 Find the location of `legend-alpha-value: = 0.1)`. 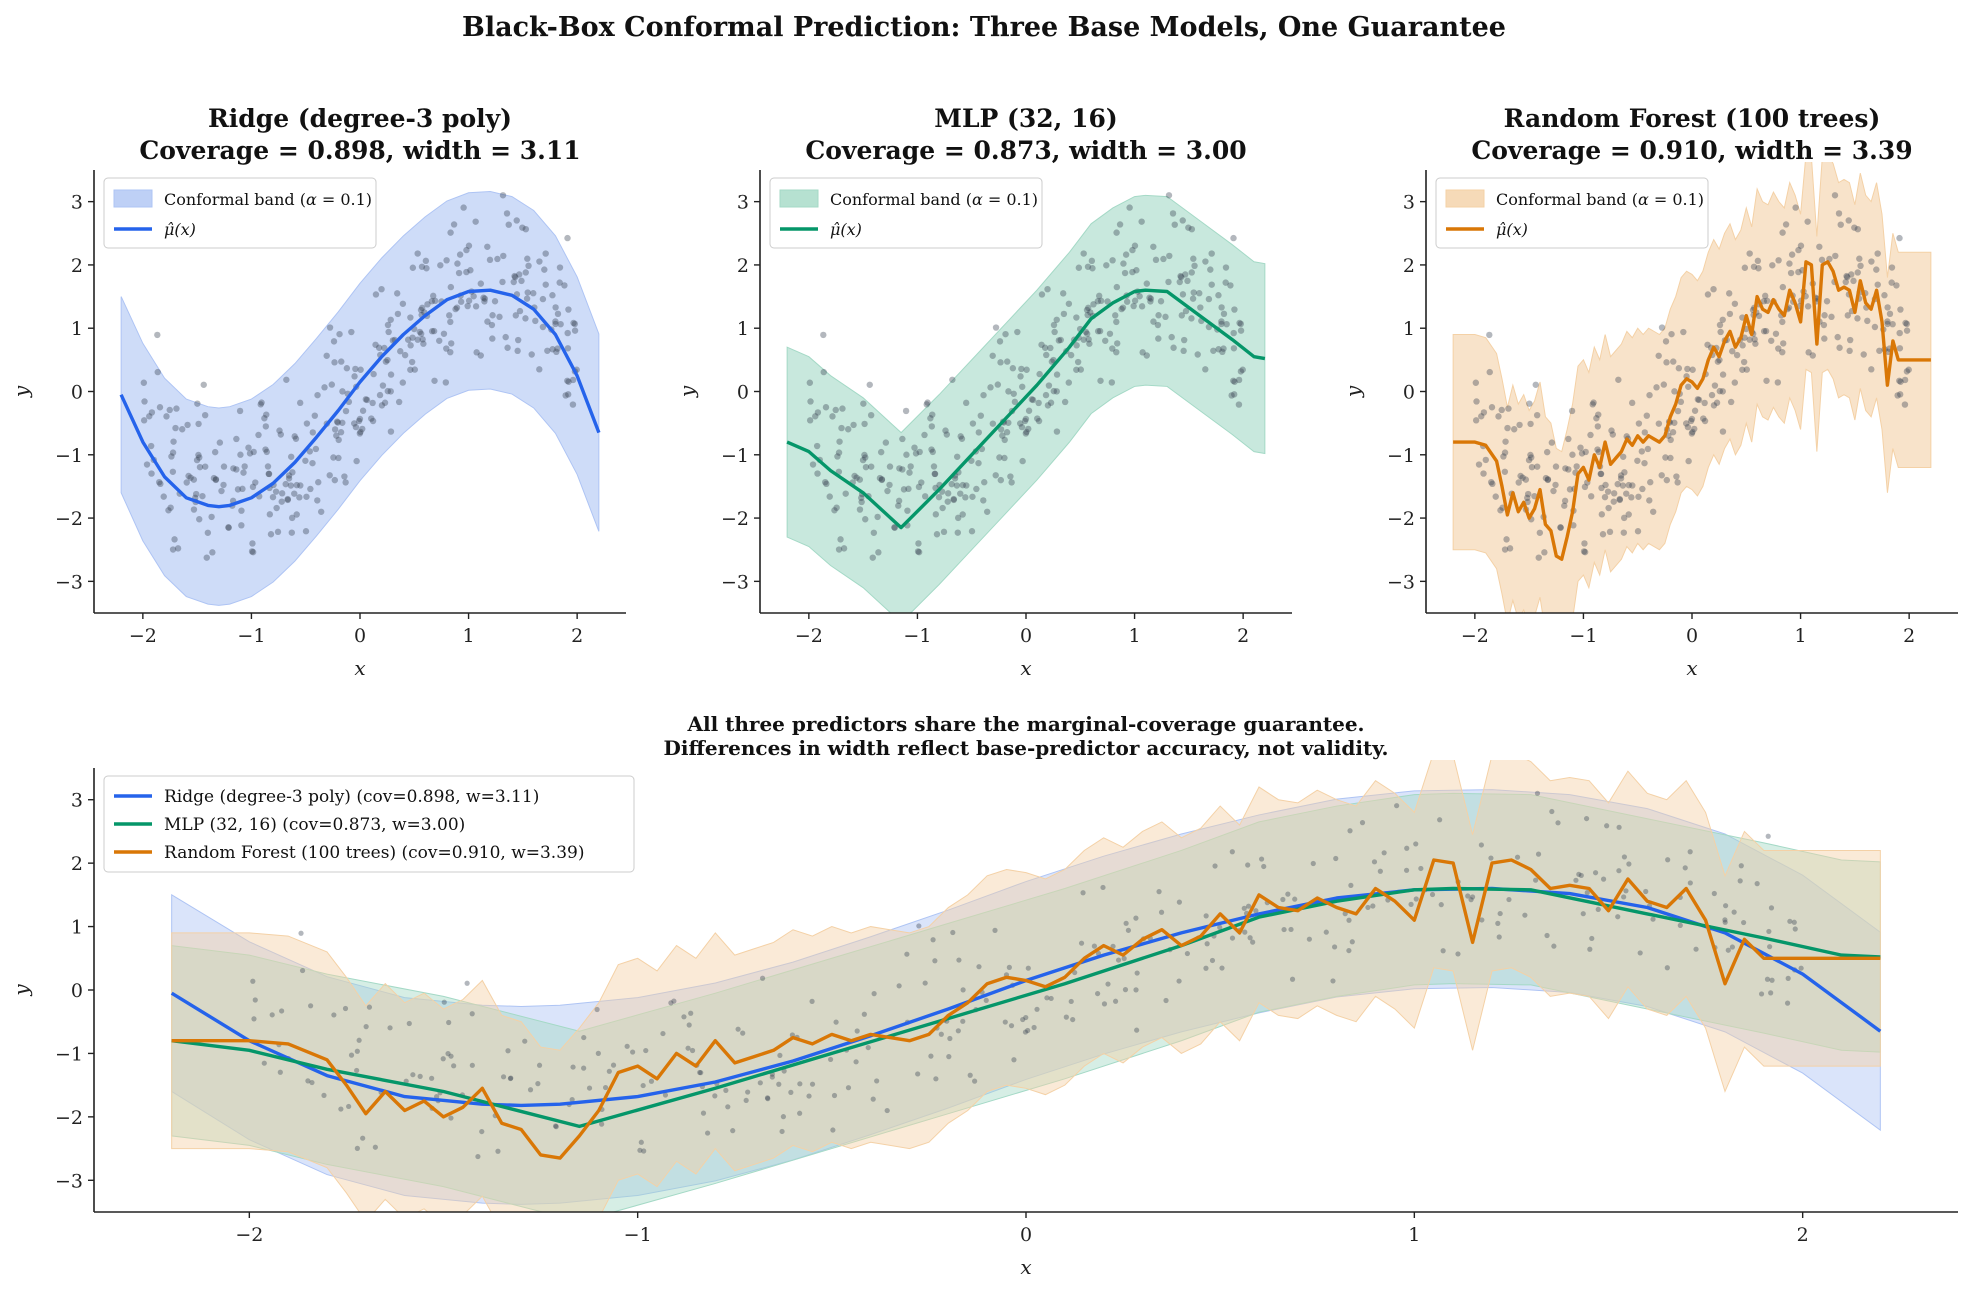

legend-alpha-value: = 0.1) is located at coordinates (344, 199).